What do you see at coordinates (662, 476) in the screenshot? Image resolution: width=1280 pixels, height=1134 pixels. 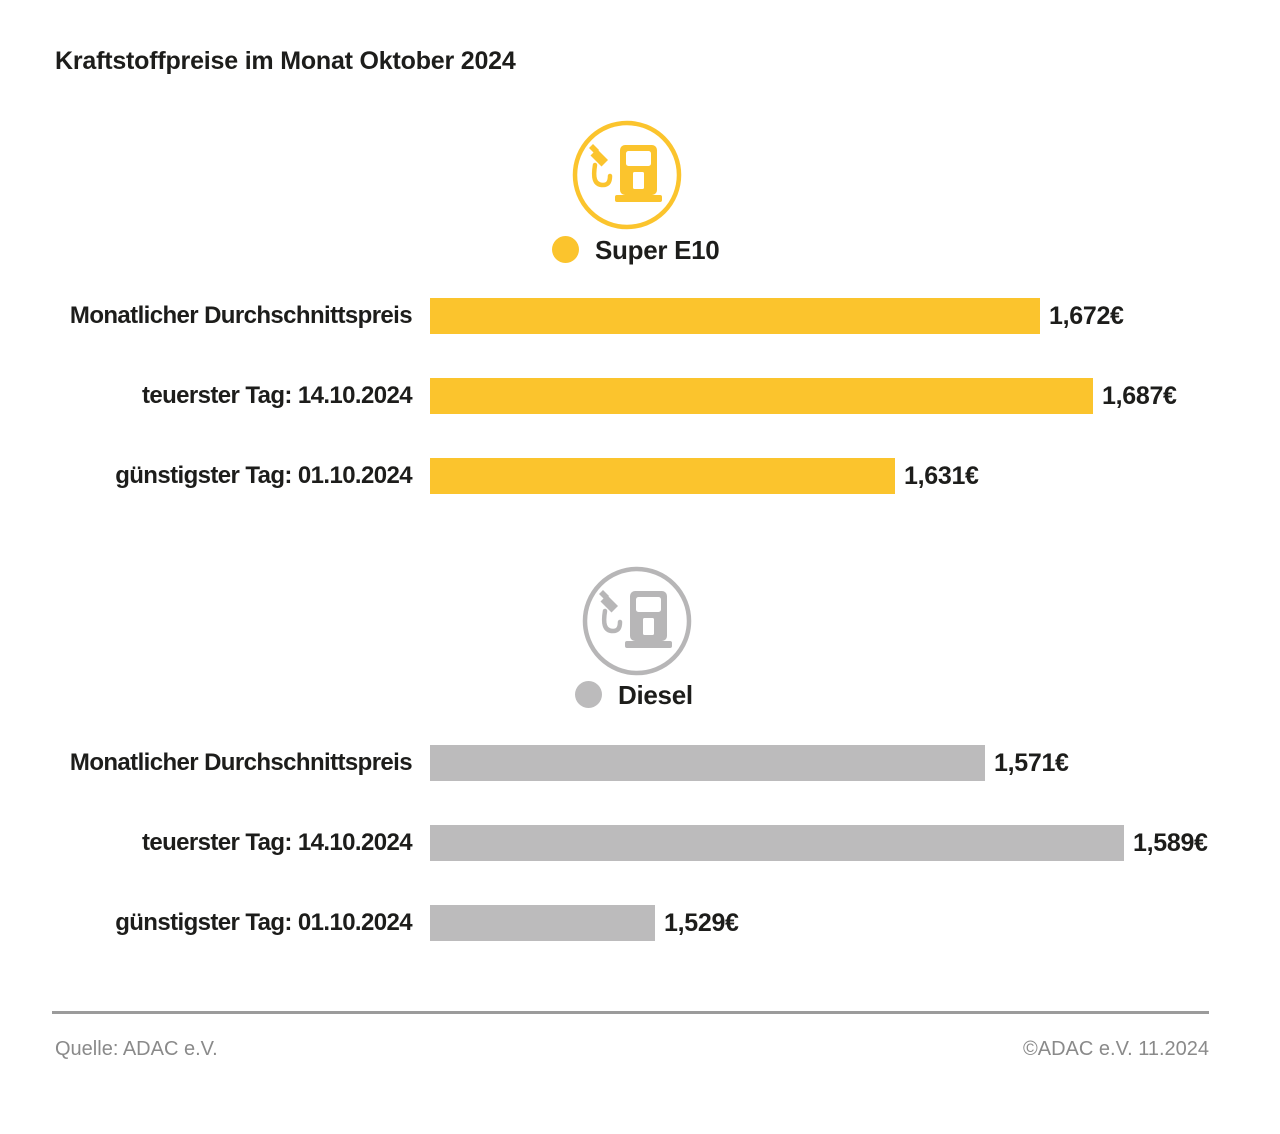 I see `bar-e10-min` at bounding box center [662, 476].